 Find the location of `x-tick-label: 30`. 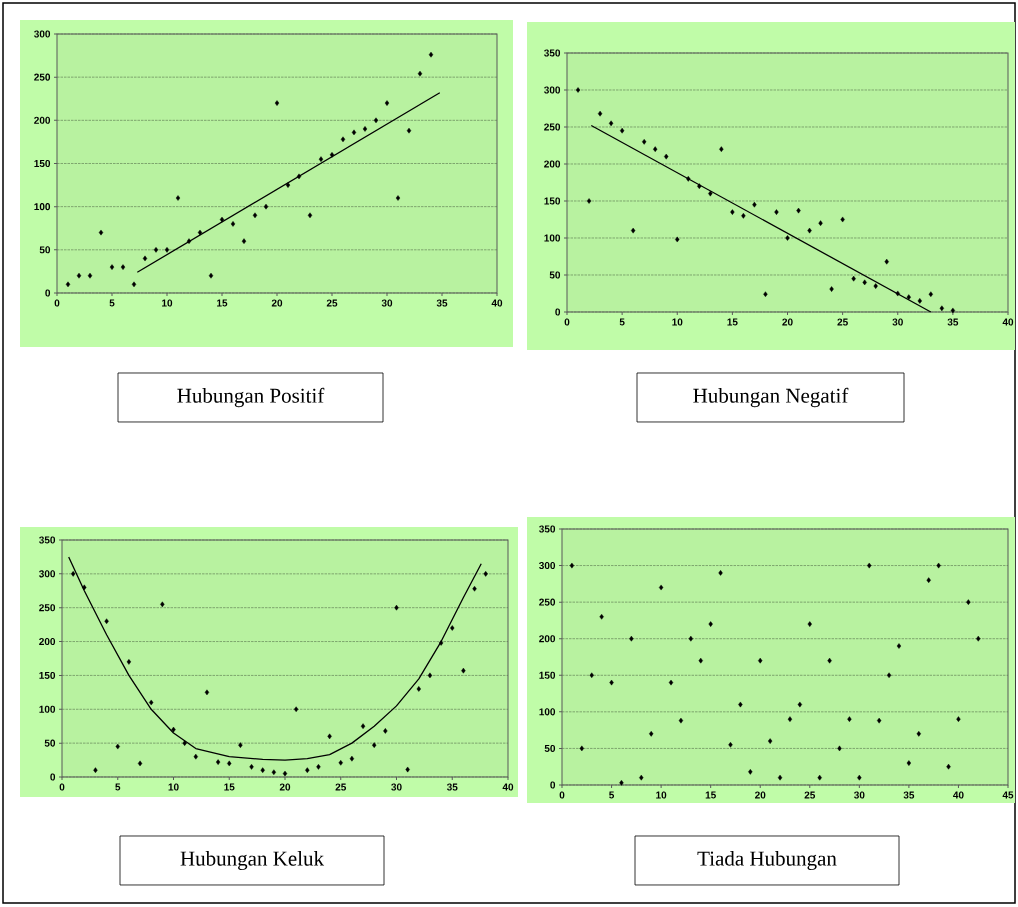

x-tick-label: 30 is located at coordinates (897, 322).